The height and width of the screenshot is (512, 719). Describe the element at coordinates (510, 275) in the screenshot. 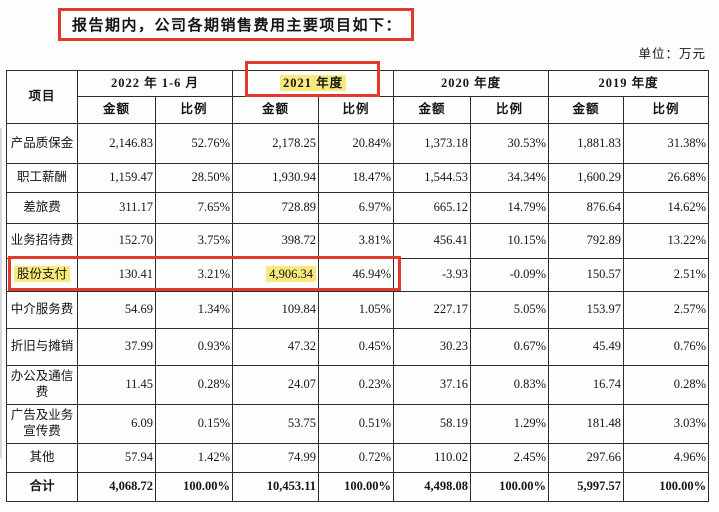

I see `cell-value: -0.09%` at that location.